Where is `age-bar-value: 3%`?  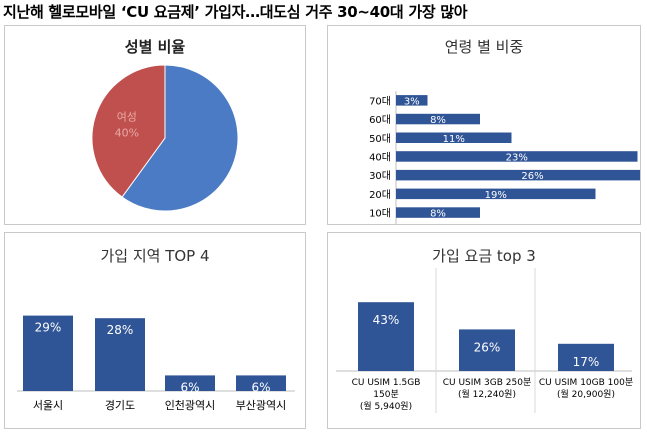
age-bar-value: 3% is located at coordinates (412, 101).